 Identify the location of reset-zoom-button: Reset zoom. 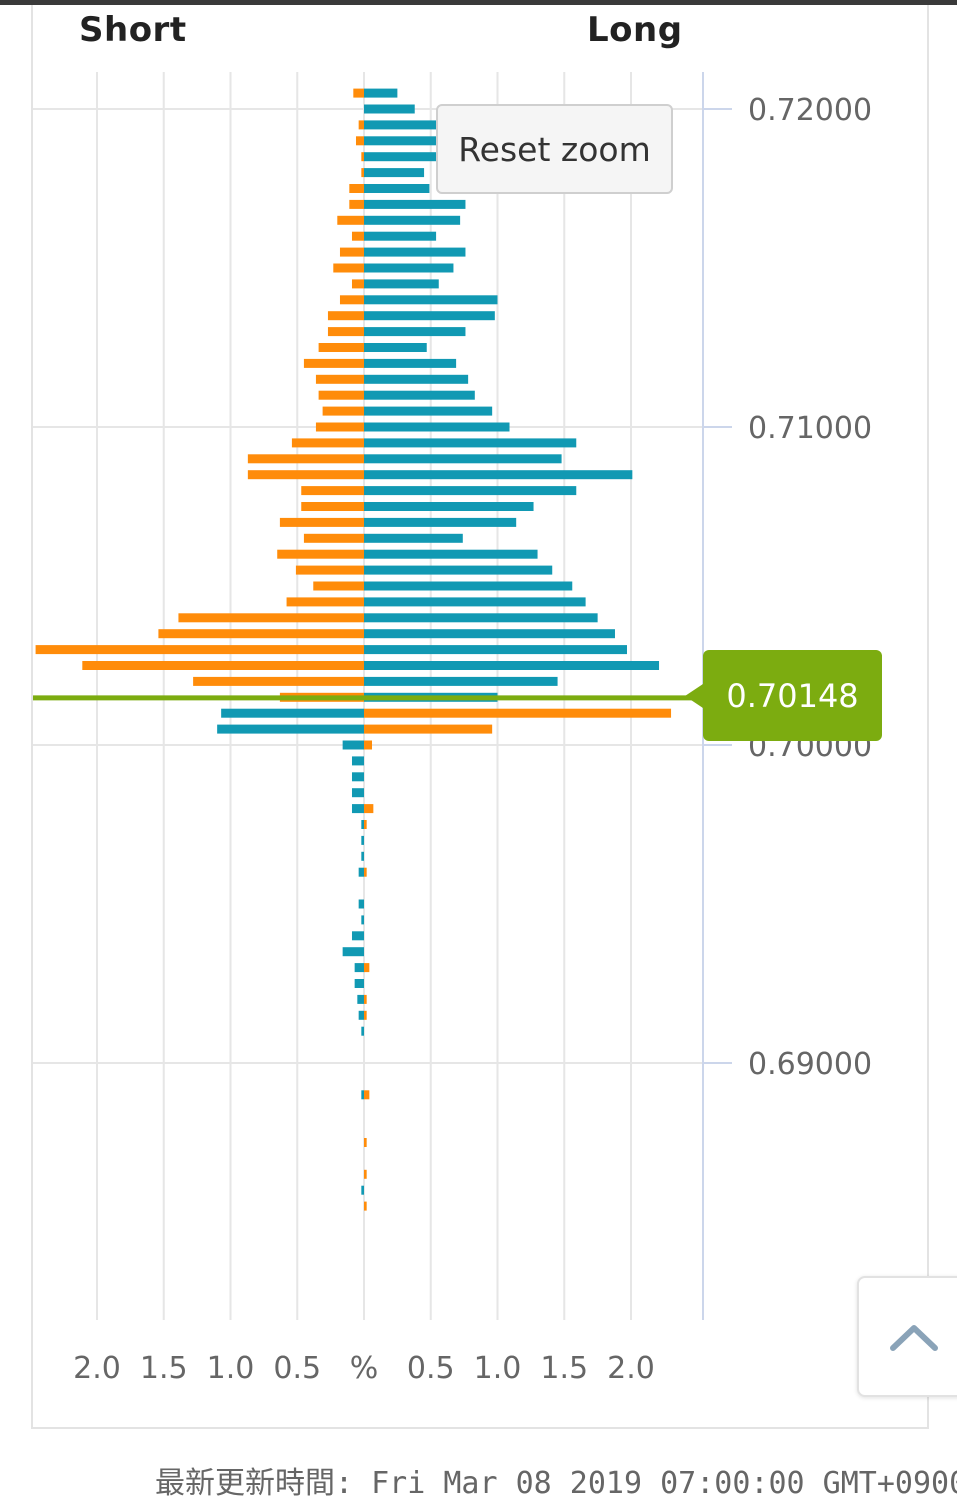
(554, 149).